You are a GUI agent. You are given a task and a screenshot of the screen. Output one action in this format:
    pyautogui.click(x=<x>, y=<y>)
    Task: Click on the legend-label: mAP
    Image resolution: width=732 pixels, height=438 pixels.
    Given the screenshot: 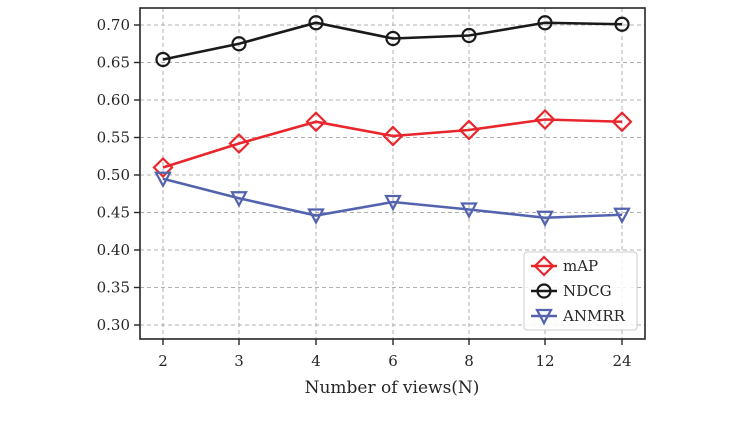 What is the action you would take?
    pyautogui.click(x=580, y=266)
    